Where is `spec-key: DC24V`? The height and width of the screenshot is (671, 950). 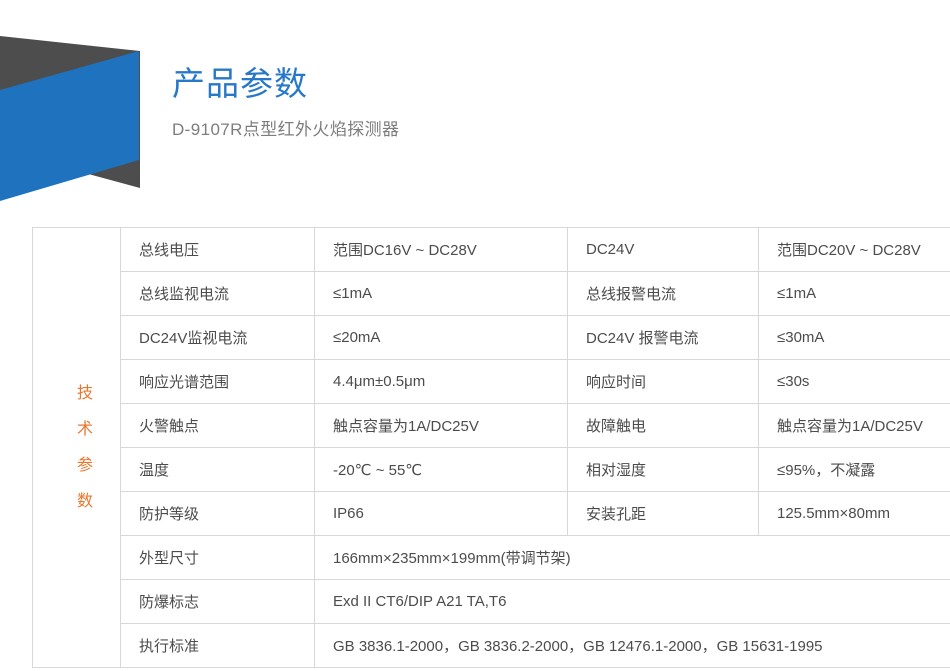 spec-key: DC24V is located at coordinates (663, 249).